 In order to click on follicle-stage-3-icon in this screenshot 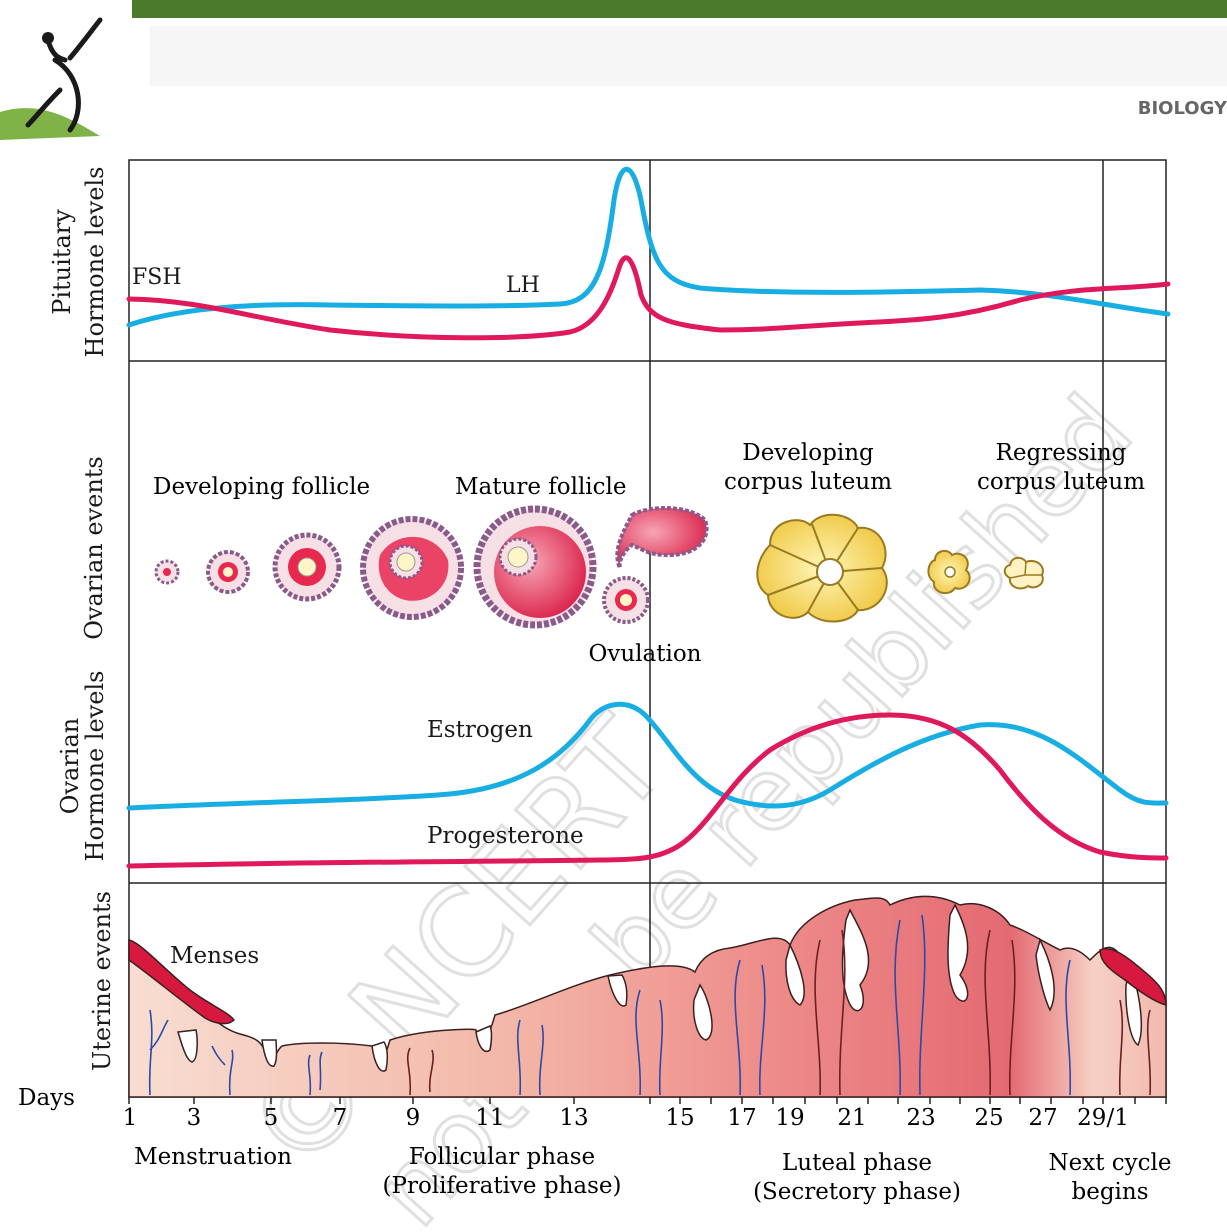, I will do `click(307, 567)`.